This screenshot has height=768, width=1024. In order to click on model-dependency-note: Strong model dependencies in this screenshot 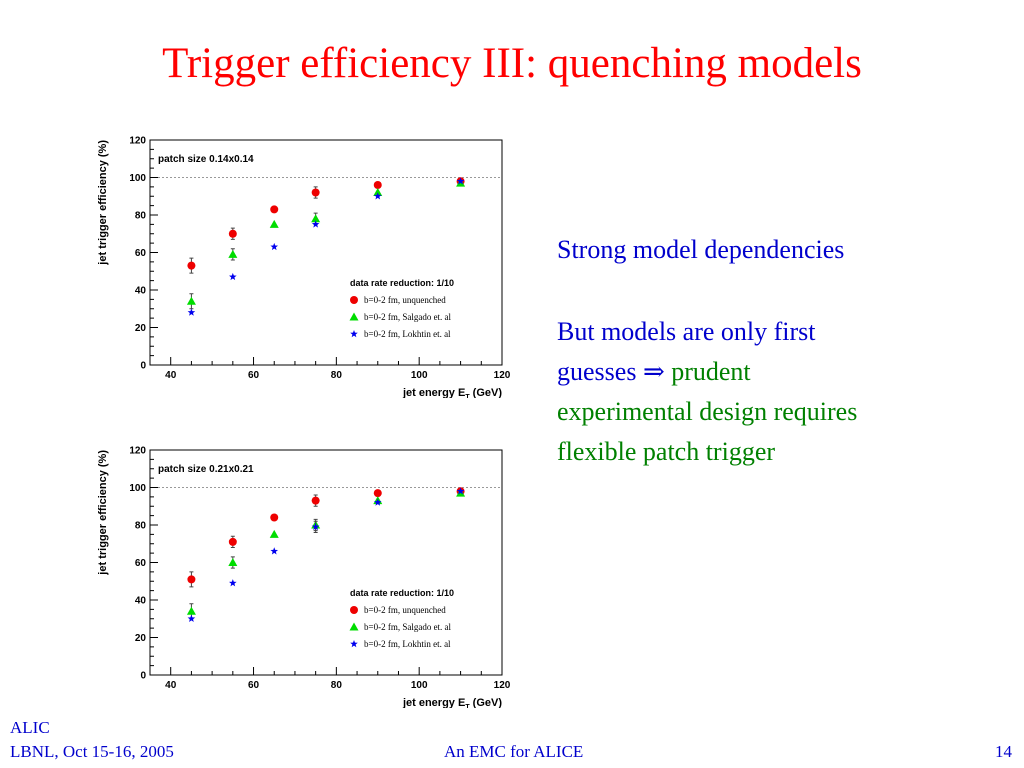, I will do `click(767, 250)`.